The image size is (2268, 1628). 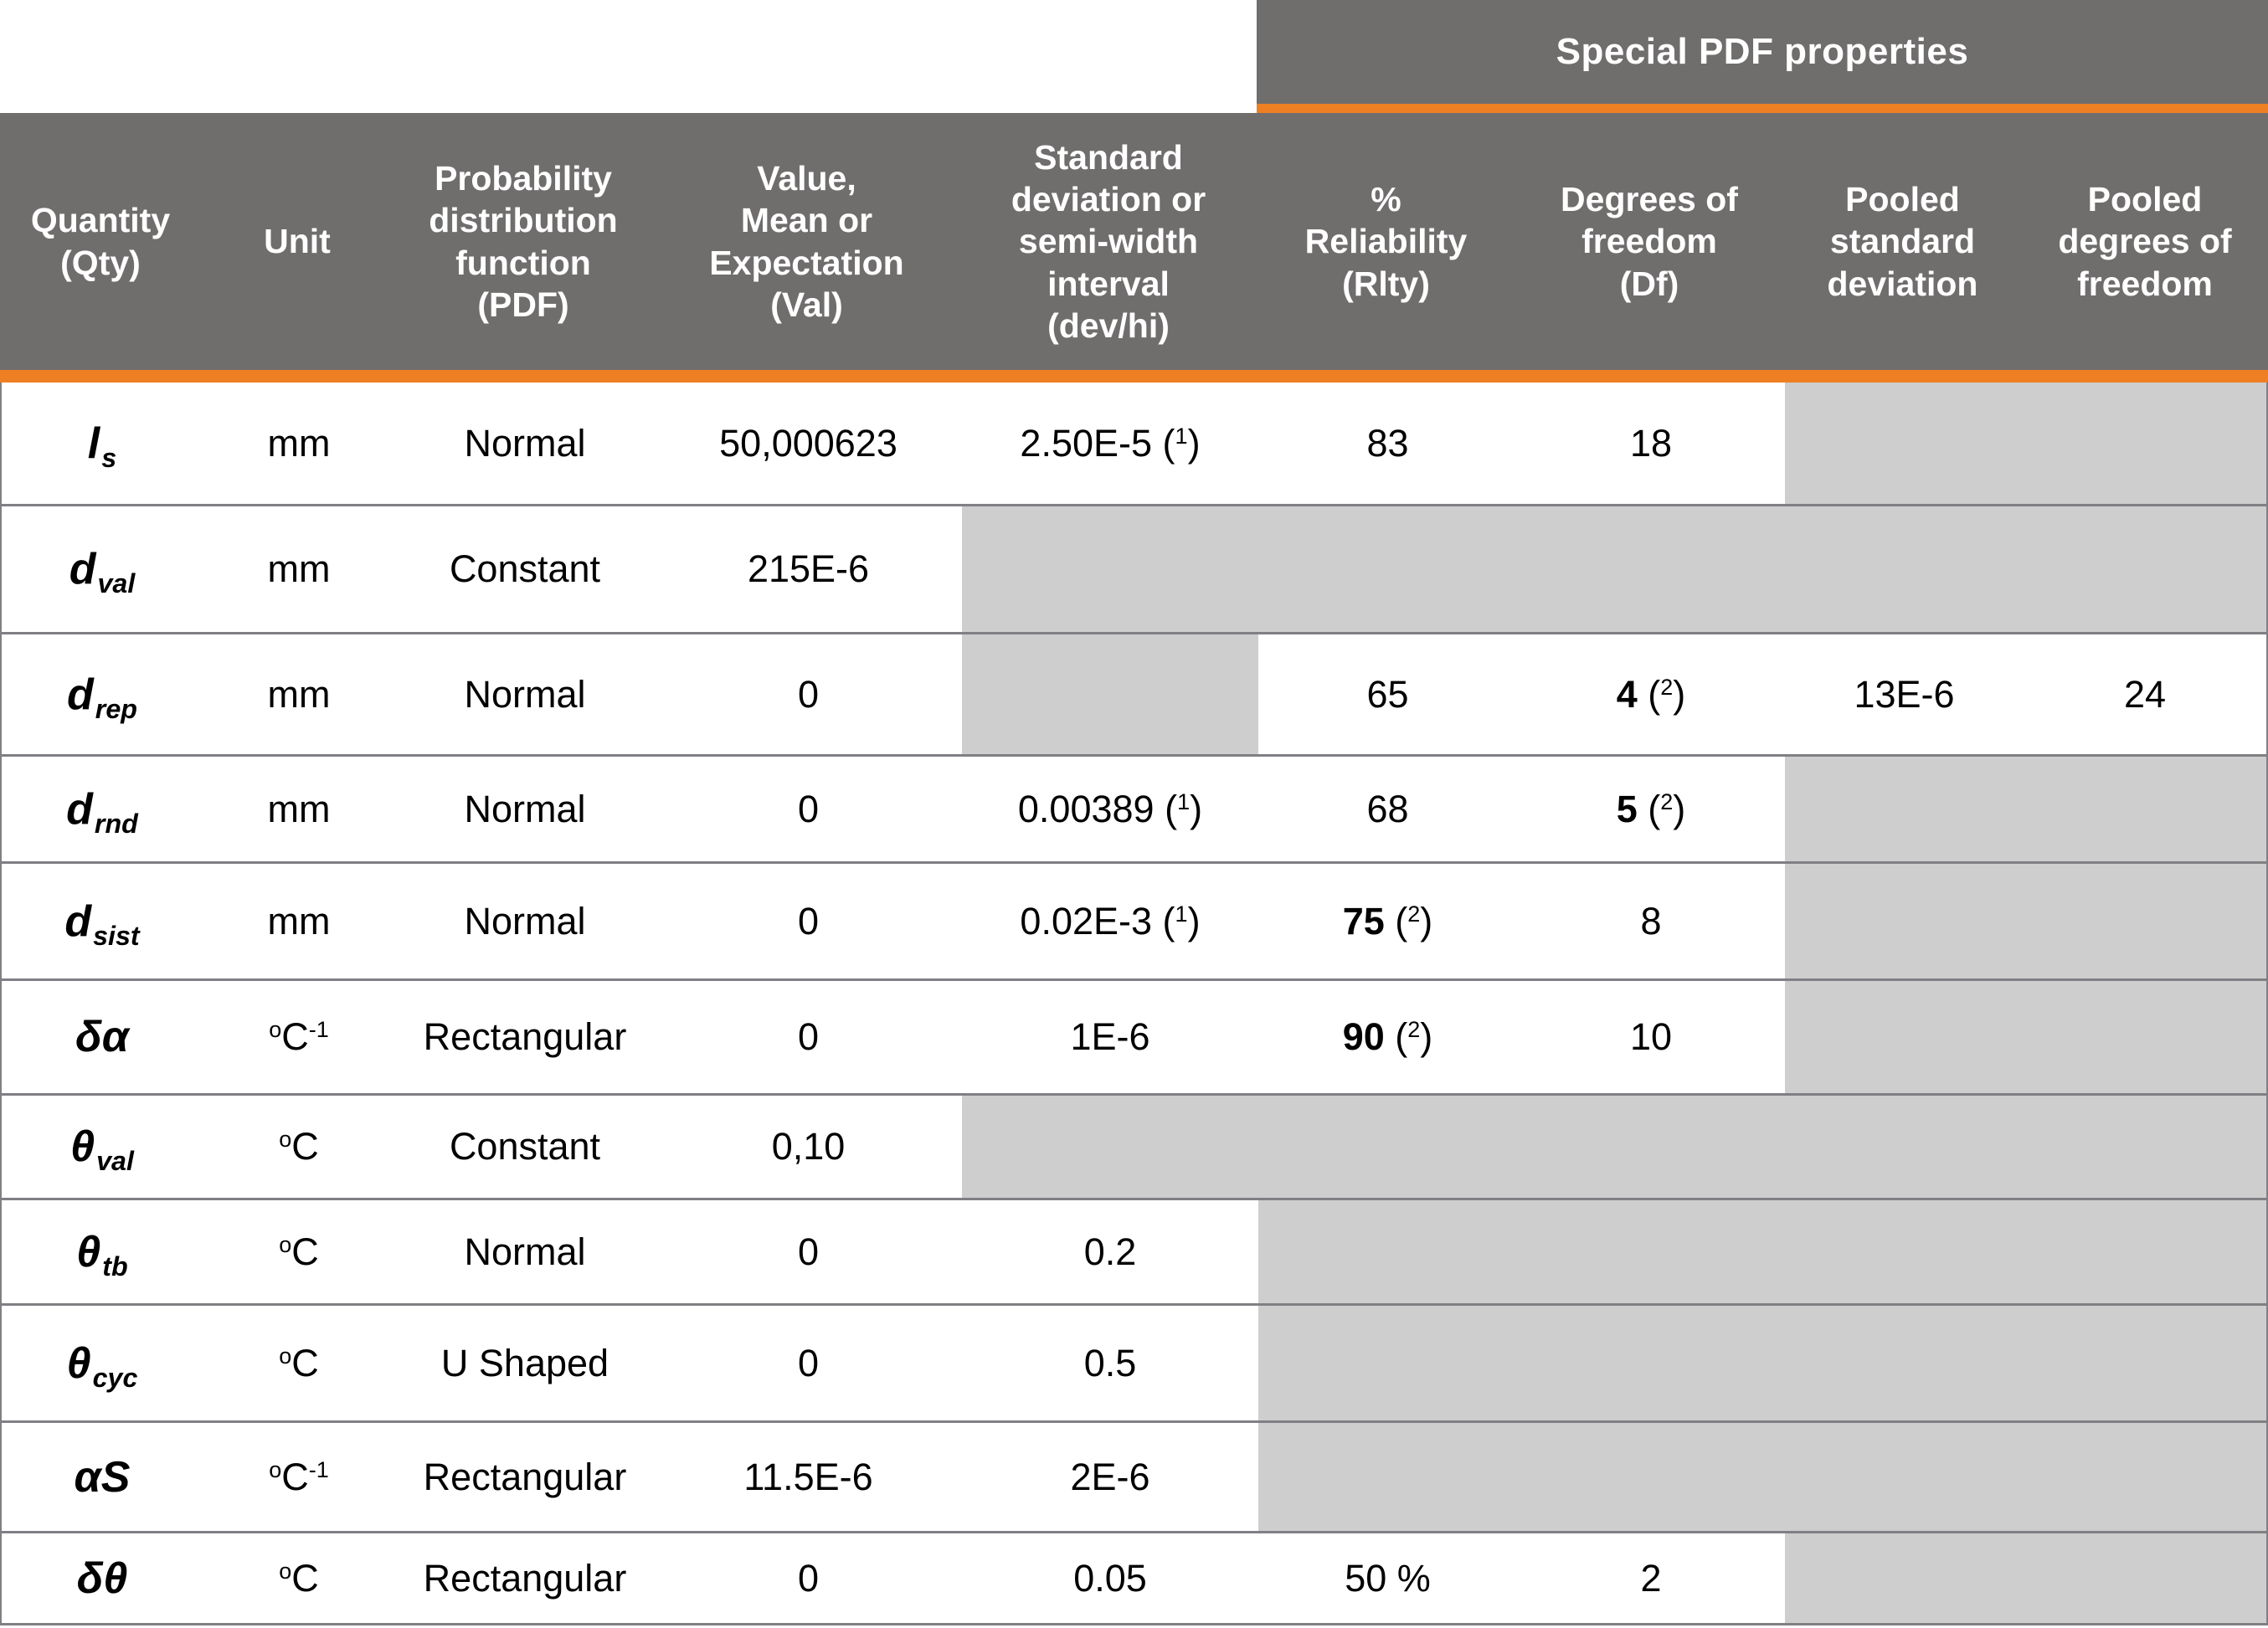 What do you see at coordinates (100, 241) in the screenshot?
I see `column-header-qty: Quantity (Qty)` at bounding box center [100, 241].